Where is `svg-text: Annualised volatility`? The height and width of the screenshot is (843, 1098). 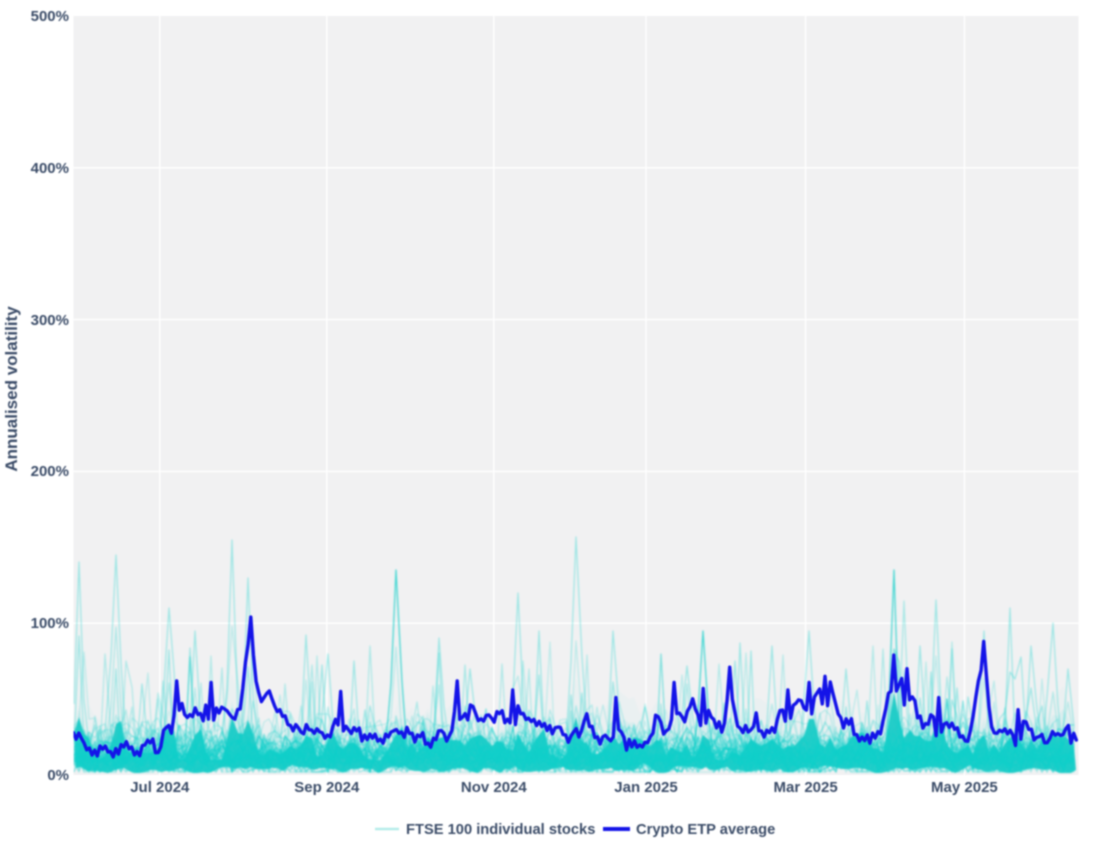
svg-text: Annualised volatility is located at coordinates (11, 389).